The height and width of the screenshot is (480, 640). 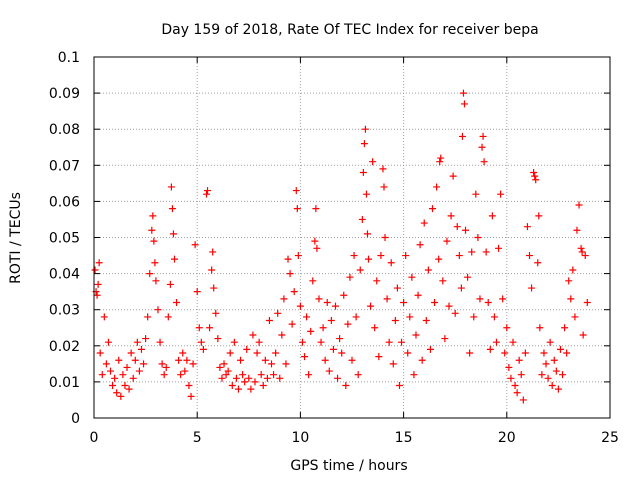 I want to click on y-tick-label: 0.08, so click(x=64, y=130).